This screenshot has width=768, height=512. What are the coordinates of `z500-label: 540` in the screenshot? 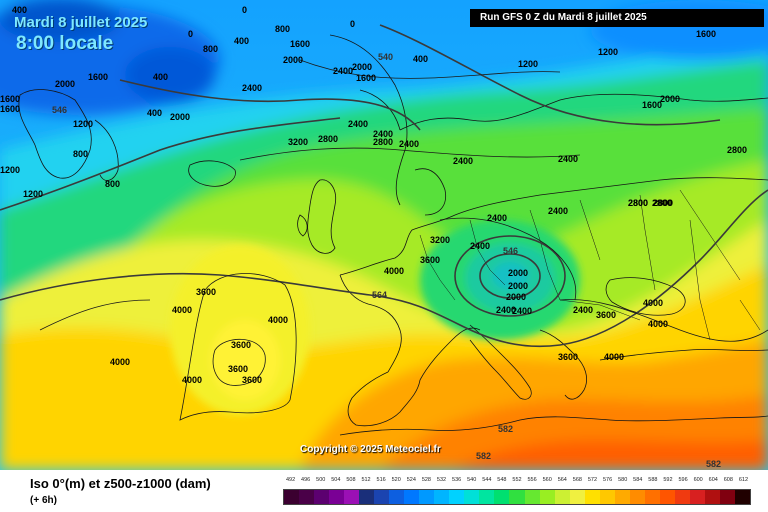 It's located at (385, 57).